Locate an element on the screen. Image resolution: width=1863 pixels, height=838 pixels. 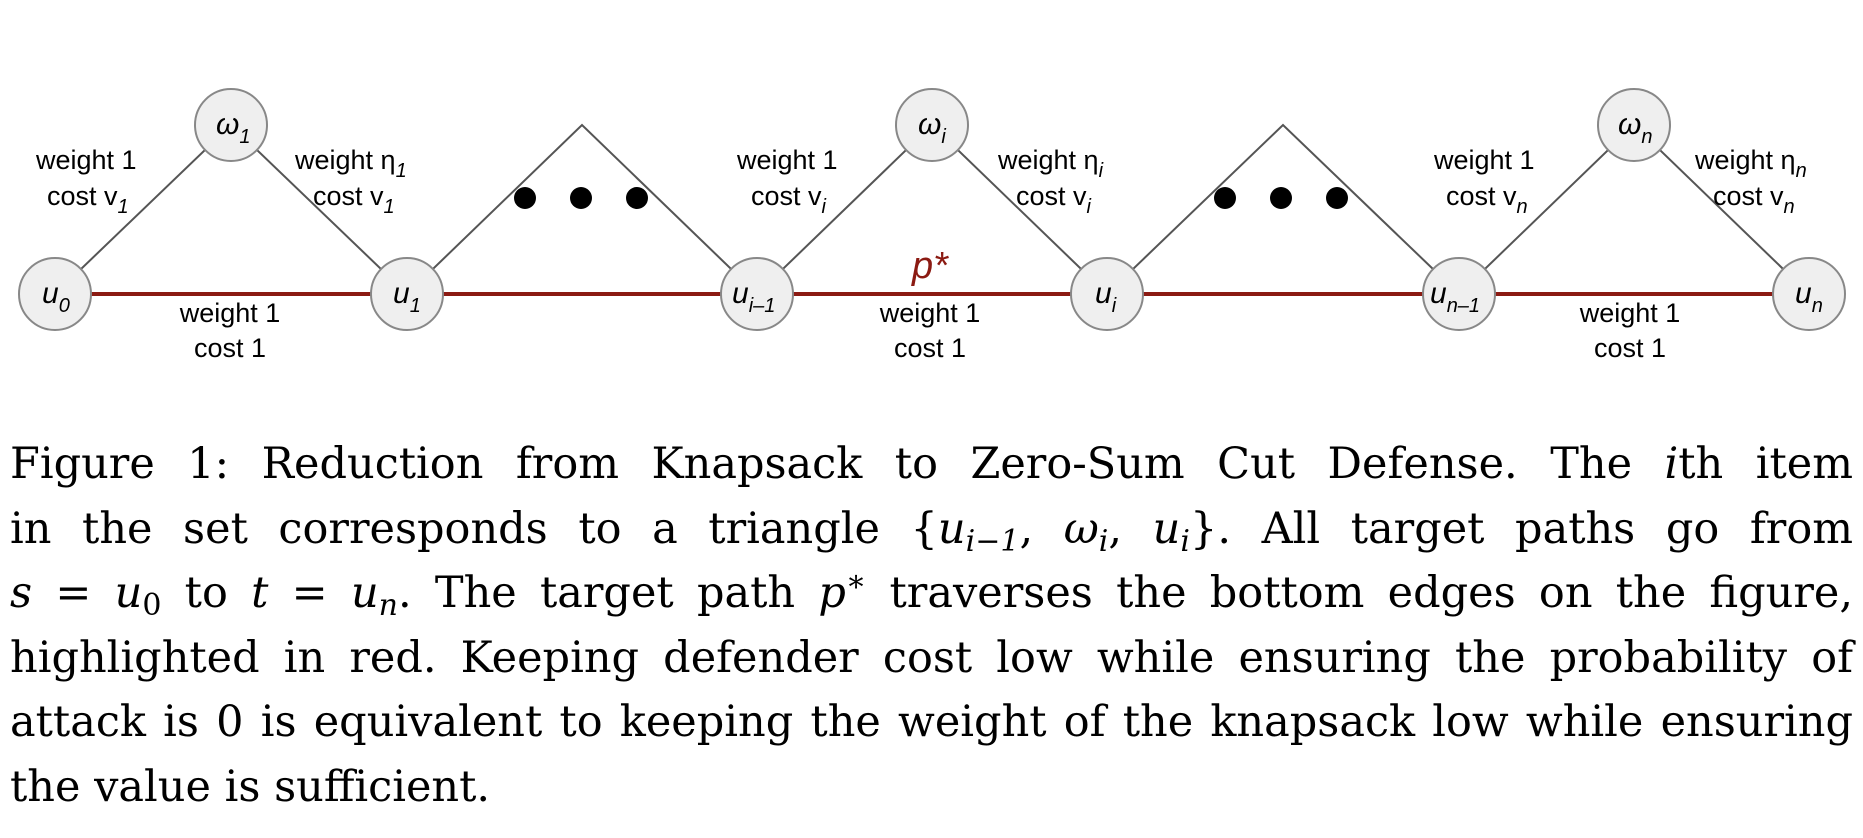
bottom-nodes: u0 u1 ui–1 ui un–1 un is located at coordinates (932, 294).